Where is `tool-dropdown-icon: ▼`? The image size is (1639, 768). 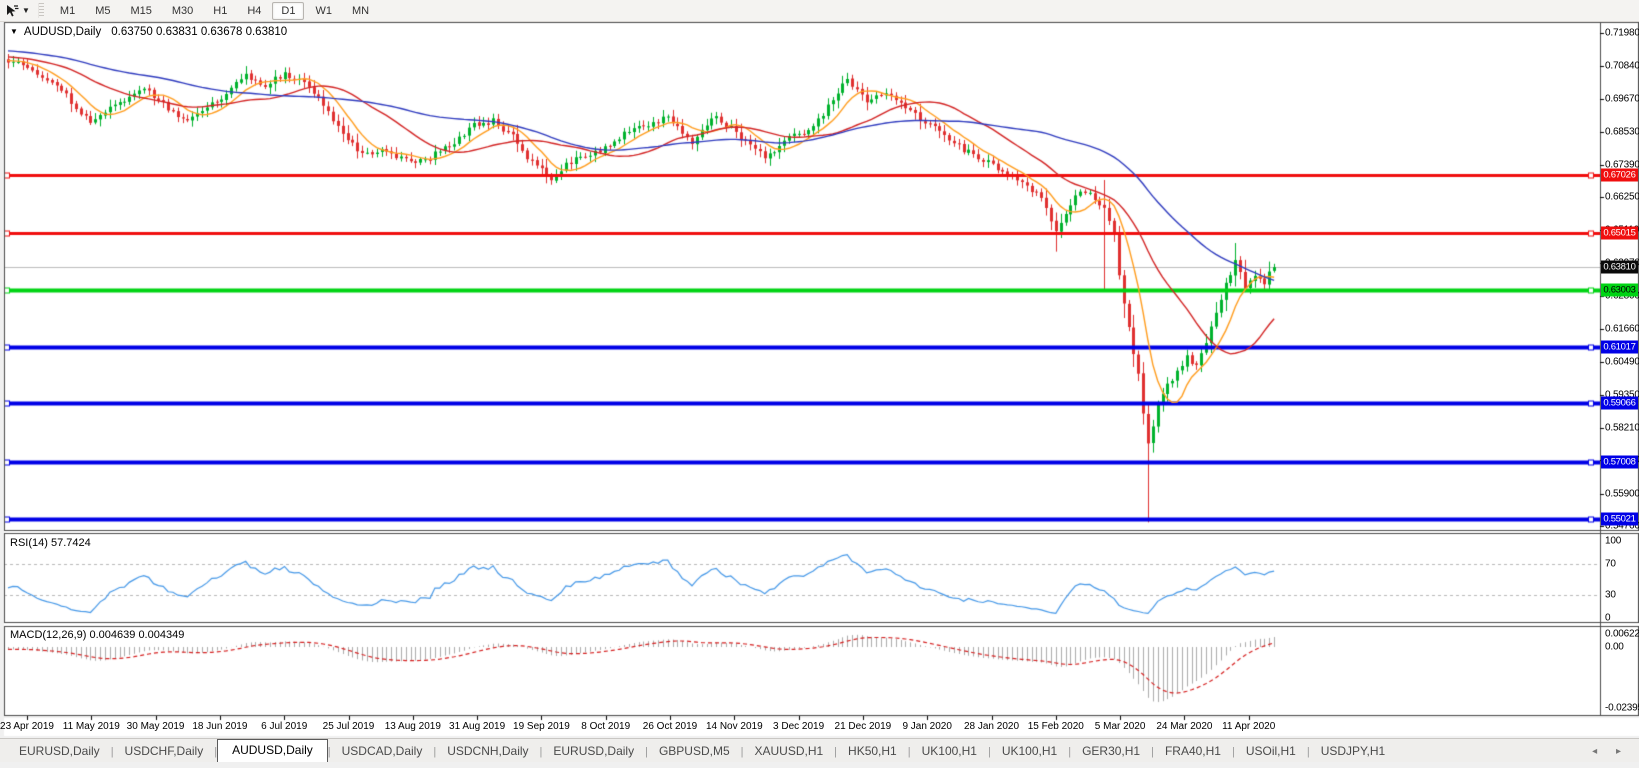
tool-dropdown-icon: ▼ is located at coordinates (26, 10).